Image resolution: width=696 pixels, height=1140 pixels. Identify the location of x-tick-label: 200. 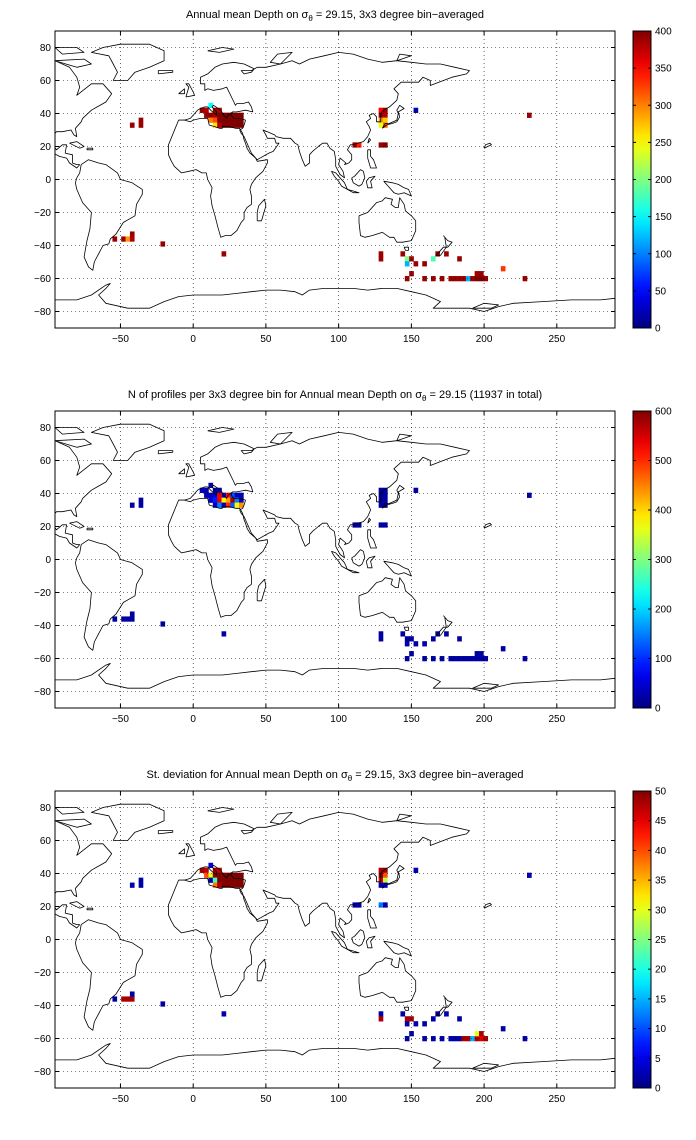
(484, 339).